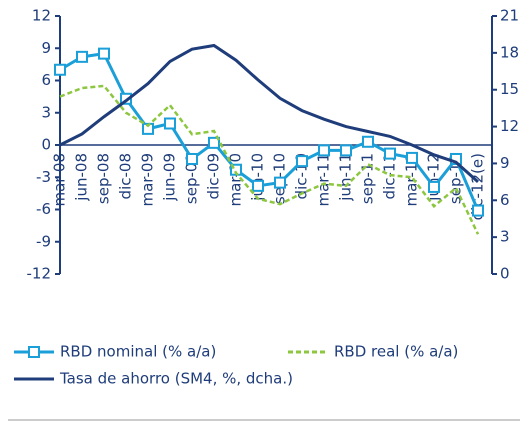 This screenshot has width=528, height=442. What do you see at coordinates (509, 52) in the screenshot?
I see `y2-tick-label: 18` at bounding box center [509, 52].